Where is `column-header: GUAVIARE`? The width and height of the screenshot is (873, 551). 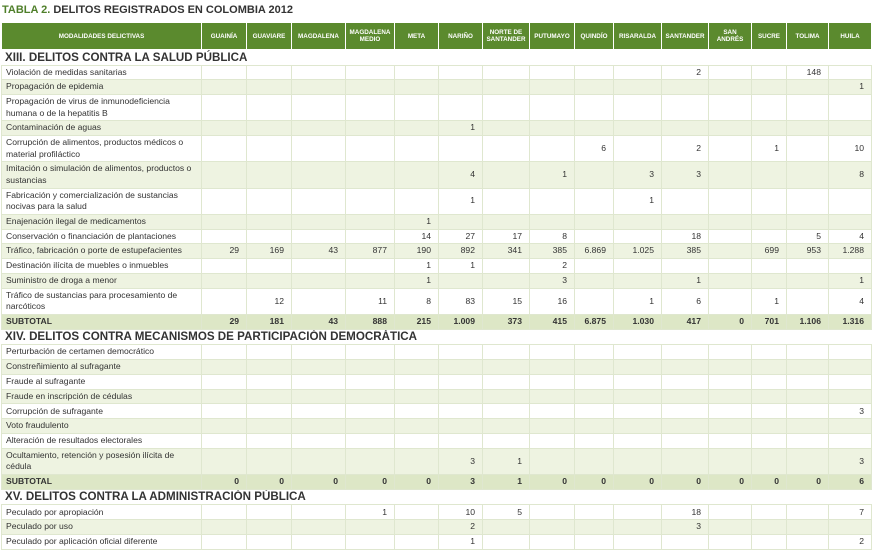 column-header: GUAVIARE is located at coordinates (269, 36).